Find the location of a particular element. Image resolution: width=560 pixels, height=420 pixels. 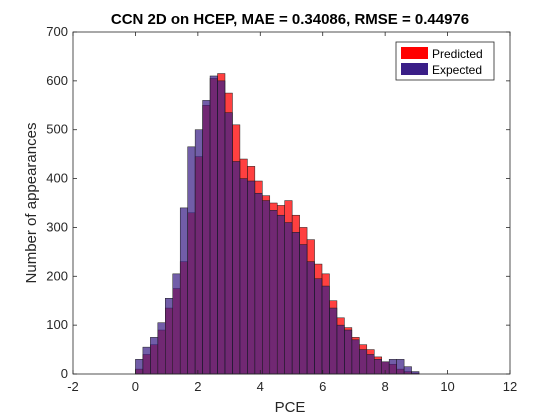

x-tick-label: 2 is located at coordinates (197, 386).